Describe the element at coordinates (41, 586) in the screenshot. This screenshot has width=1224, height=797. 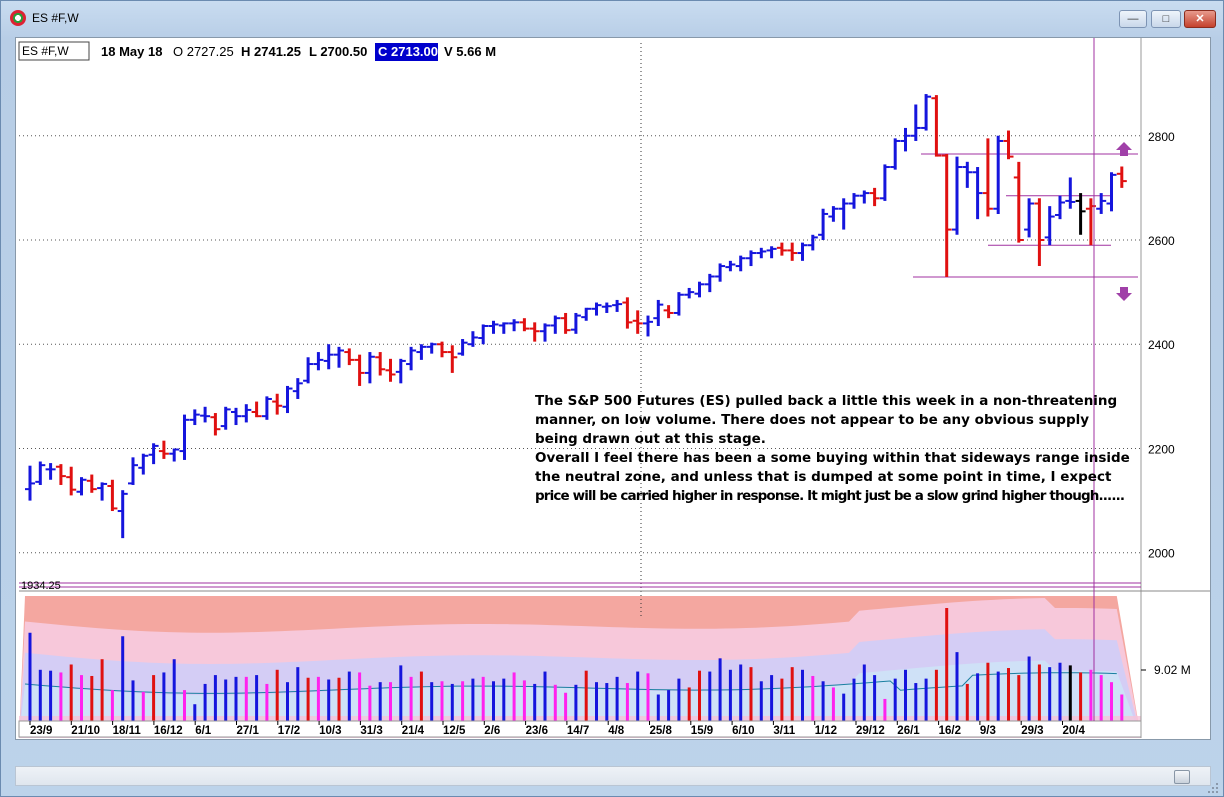
I see `low-value-label: 1934.25` at that location.